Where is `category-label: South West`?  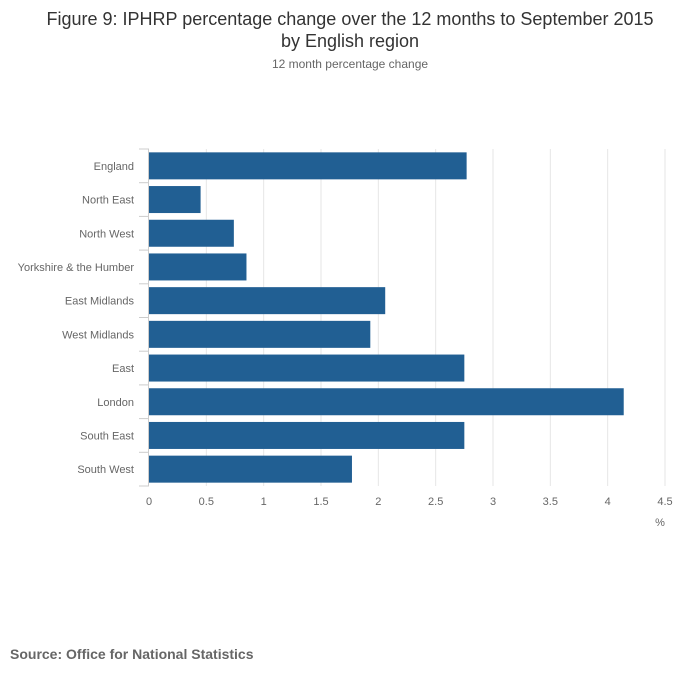 category-label: South West is located at coordinates (105, 470).